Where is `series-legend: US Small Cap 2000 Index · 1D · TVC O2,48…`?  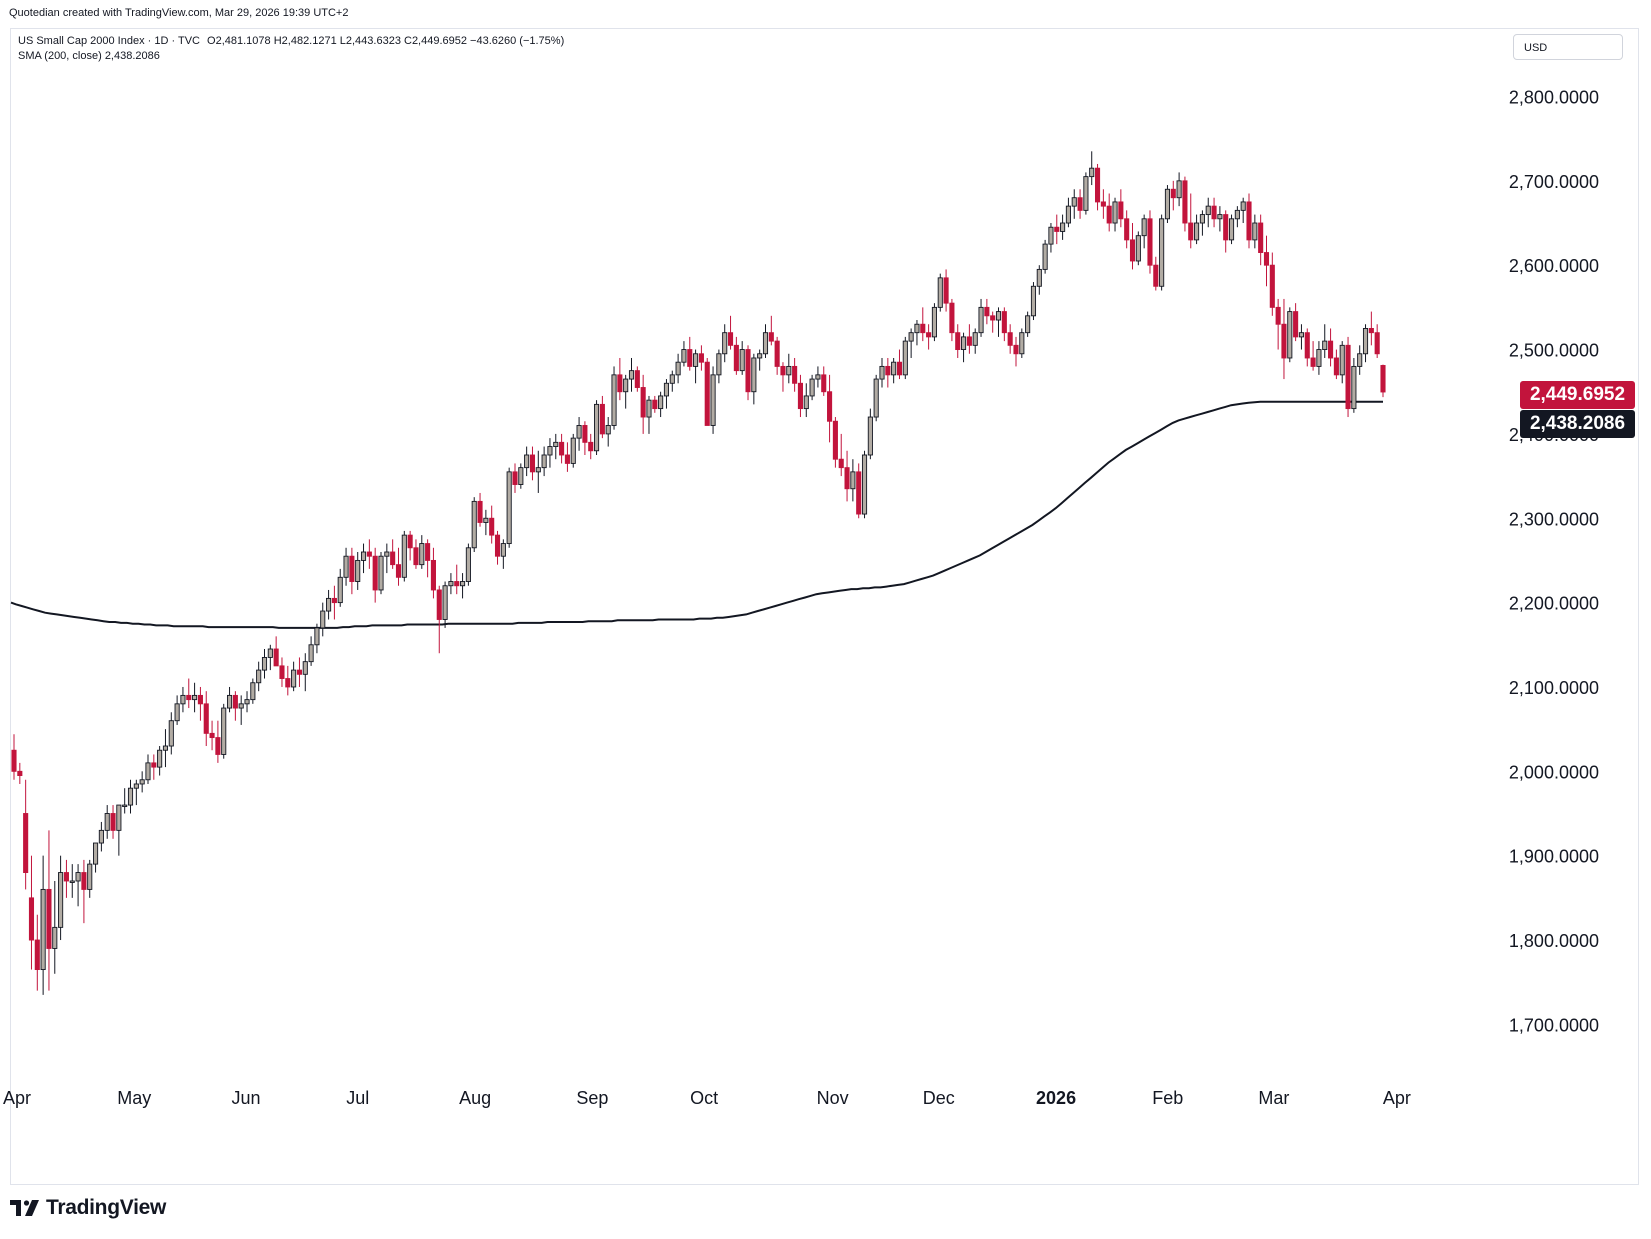
series-legend: US Small Cap 2000 Index · 1D · TVC O2,48… is located at coordinates (293, 49).